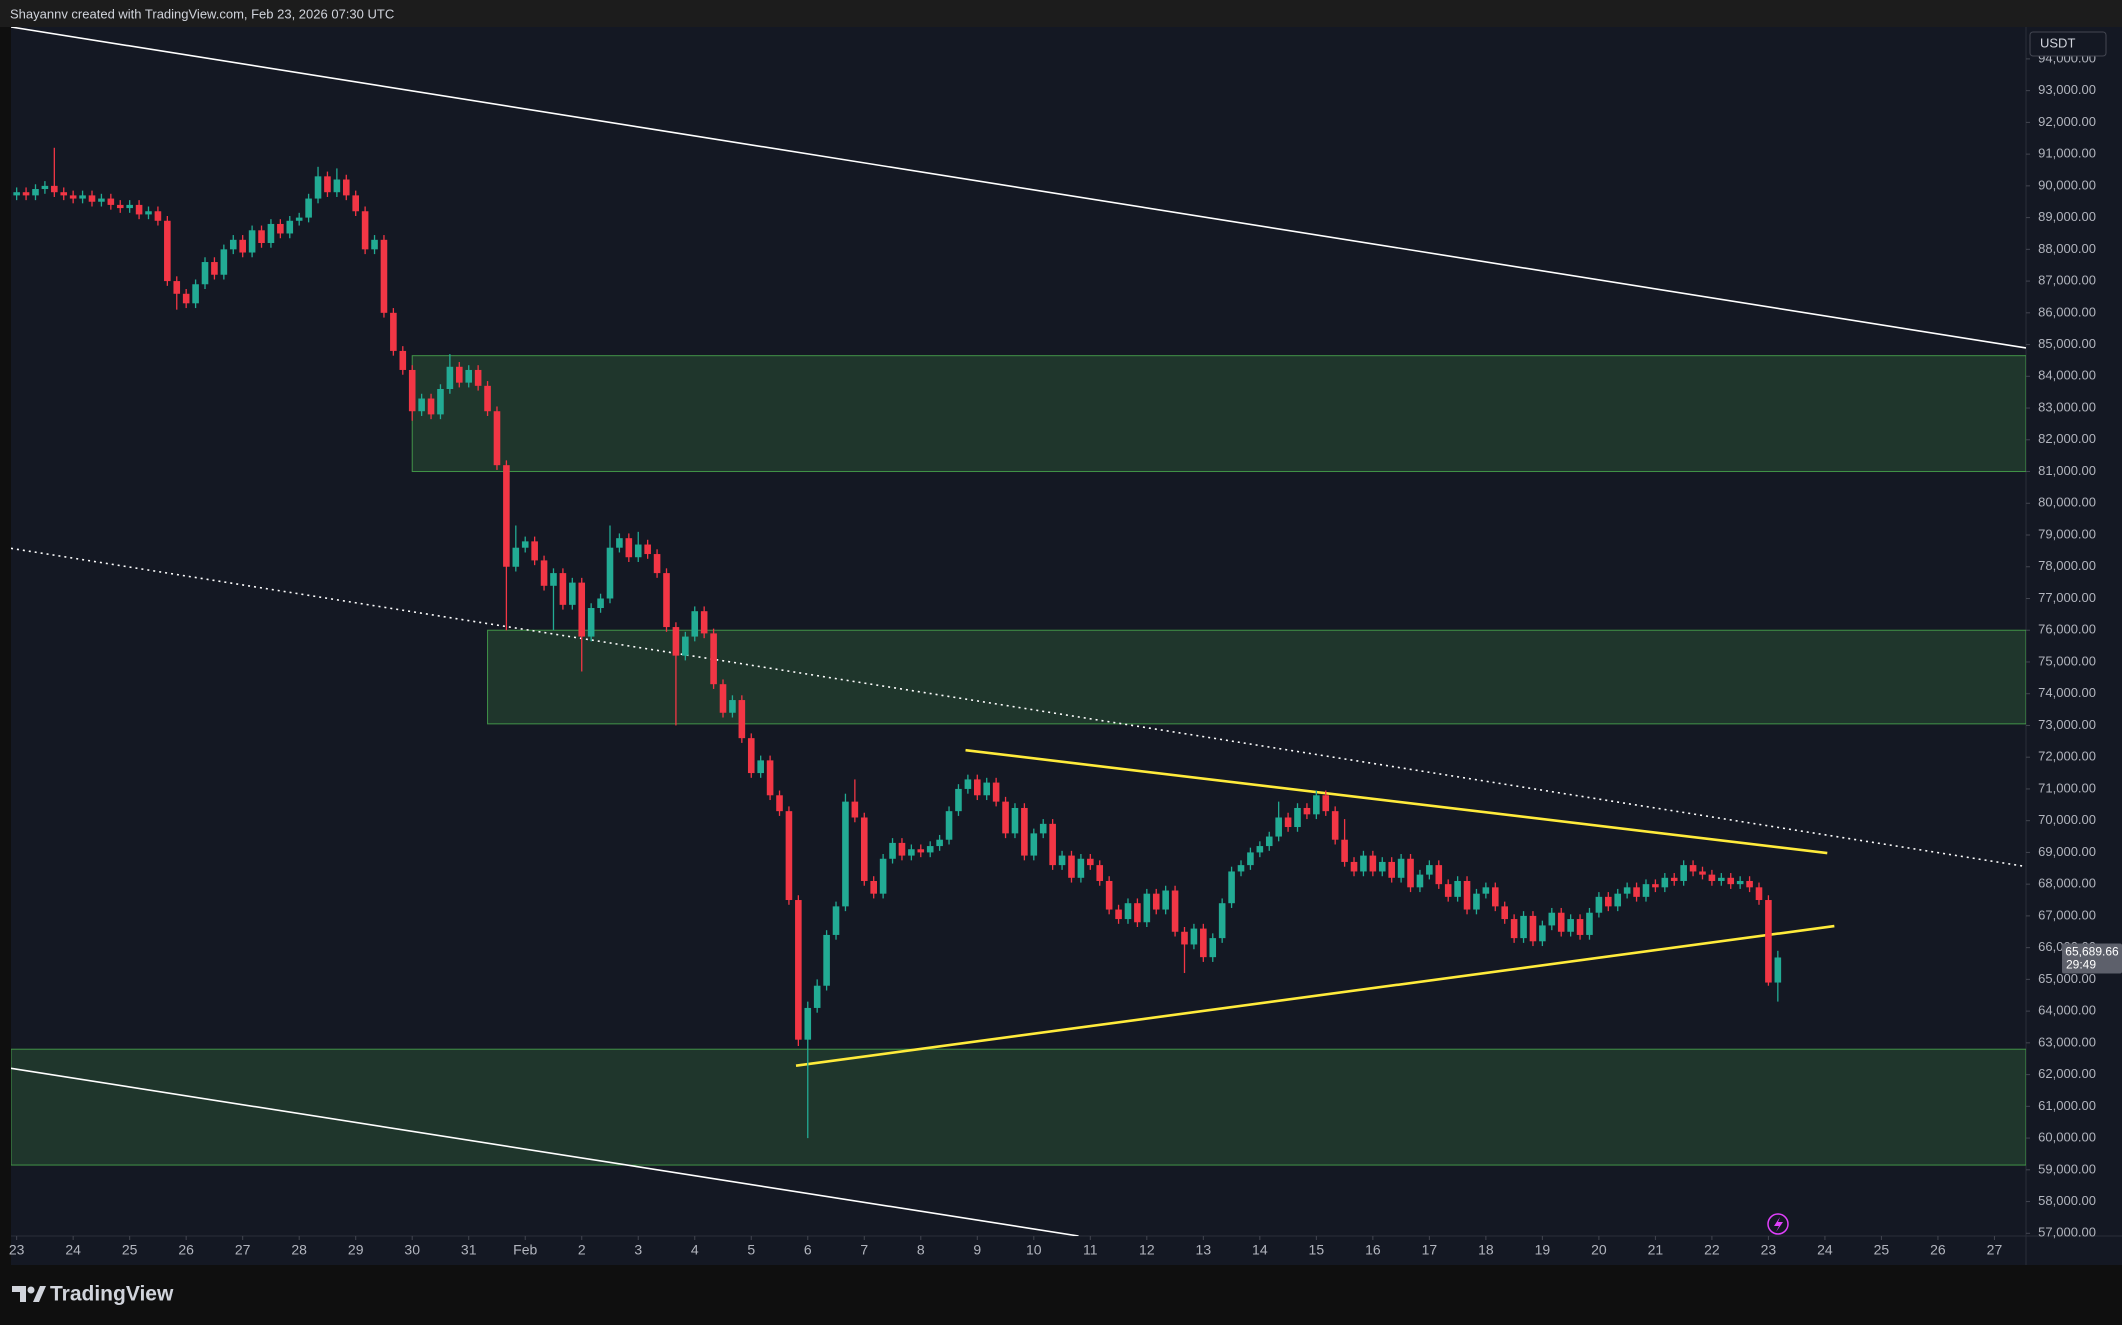  Describe the element at coordinates (17, 1250) in the screenshot. I see `x-tick-label: 23` at that location.